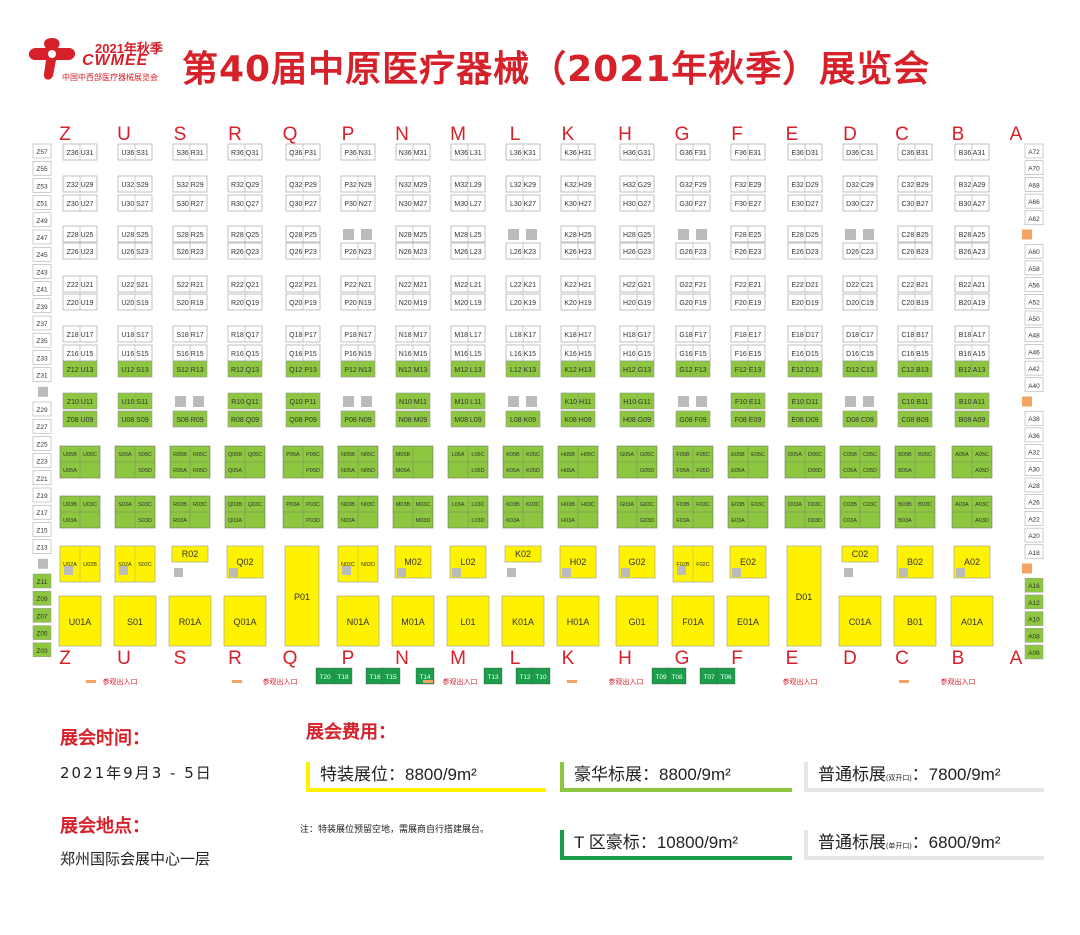 The image size is (1080, 935). I want to click on booth-label: G26 F23, so click(692, 252).